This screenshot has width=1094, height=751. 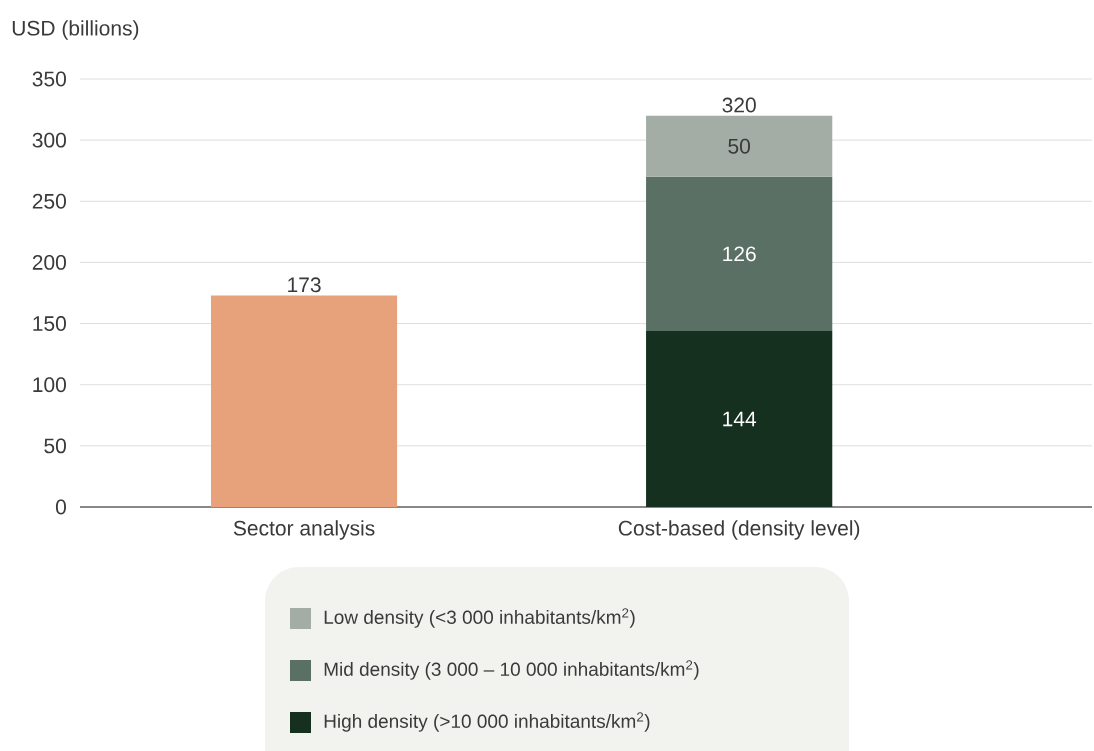 What do you see at coordinates (739, 530) in the screenshot?
I see `x-tick-label: Cost-based (density level)` at bounding box center [739, 530].